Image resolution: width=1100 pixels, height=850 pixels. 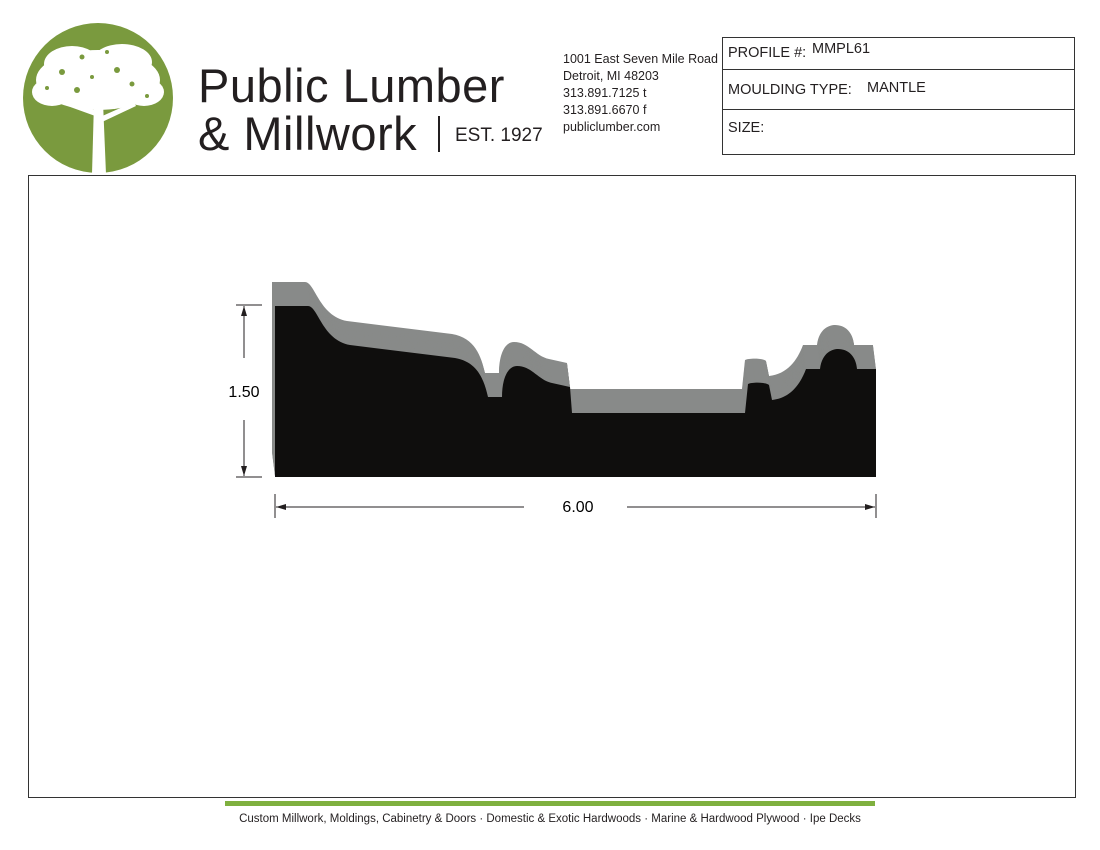 I want to click on type-row: MOULDING TYPE: MANTLE, so click(x=898, y=90).